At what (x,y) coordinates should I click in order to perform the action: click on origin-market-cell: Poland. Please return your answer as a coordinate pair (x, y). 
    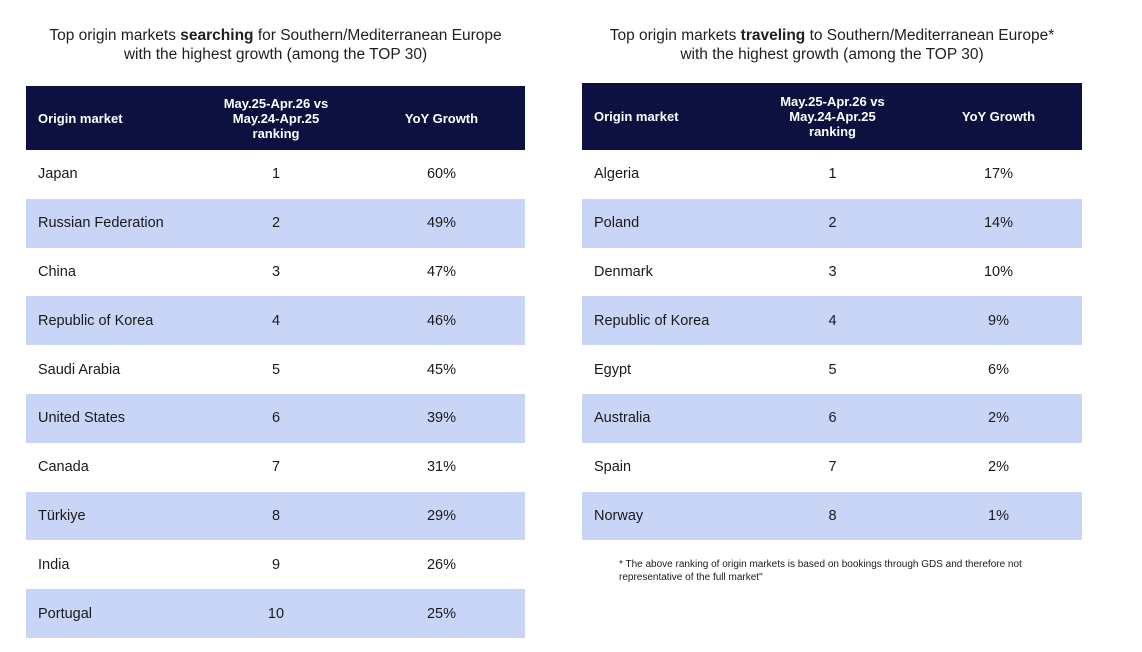
    Looking at the image, I should click on (666, 223).